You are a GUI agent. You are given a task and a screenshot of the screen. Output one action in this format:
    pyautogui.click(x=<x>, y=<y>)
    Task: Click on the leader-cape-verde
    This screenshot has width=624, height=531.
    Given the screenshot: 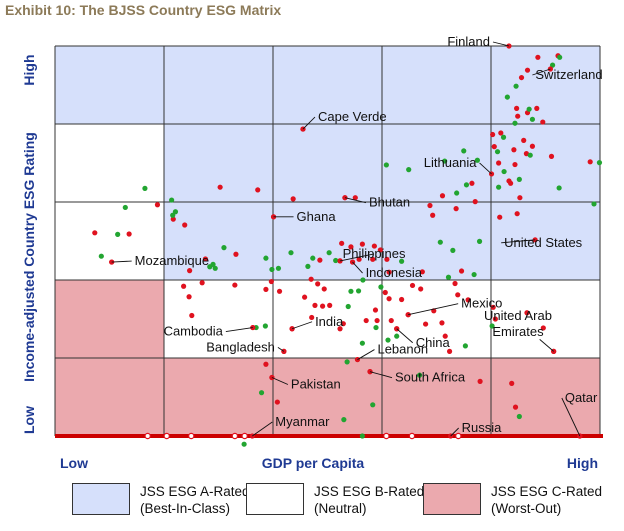 What is the action you would take?
    pyautogui.click(x=309, y=123)
    